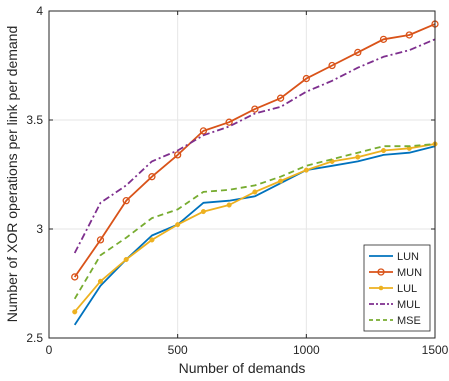 The image size is (449, 381). What do you see at coordinates (34, 120) in the screenshot?
I see `y-tick-label: 3.5` at bounding box center [34, 120].